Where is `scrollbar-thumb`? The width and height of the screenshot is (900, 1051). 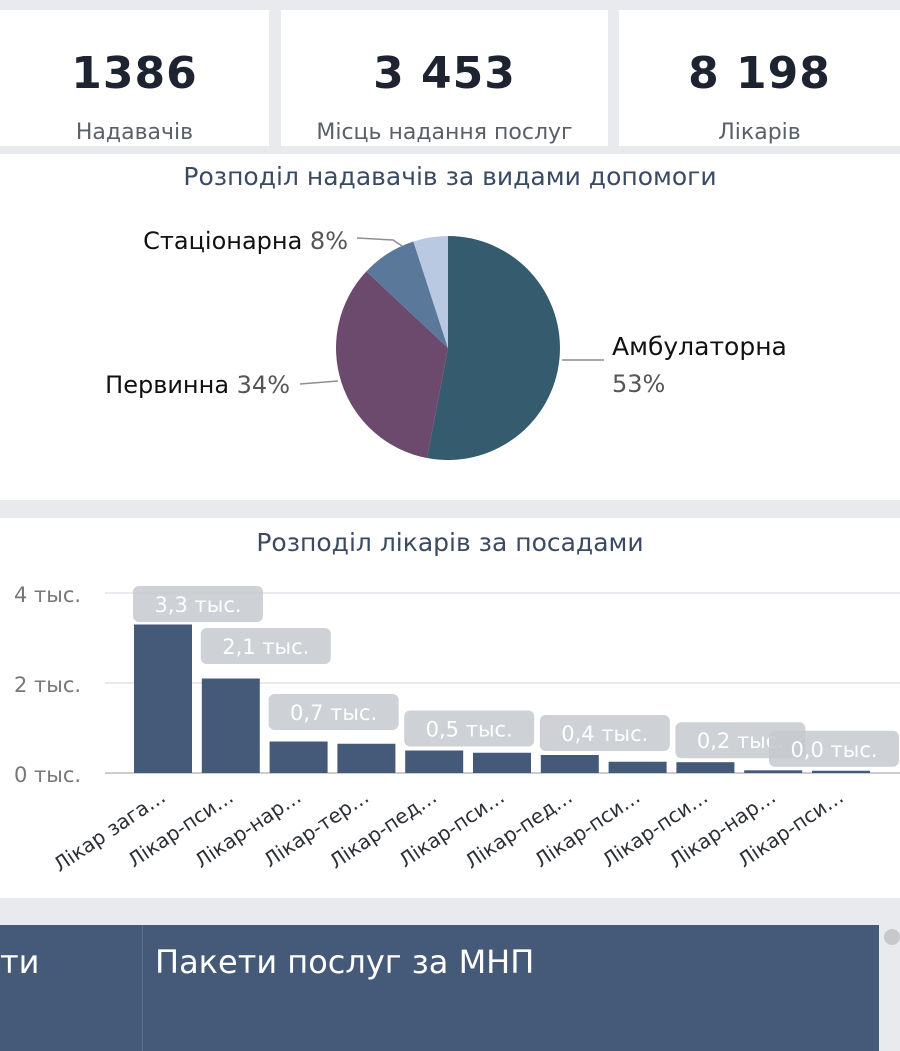
scrollbar-thumb is located at coordinates (892, 937).